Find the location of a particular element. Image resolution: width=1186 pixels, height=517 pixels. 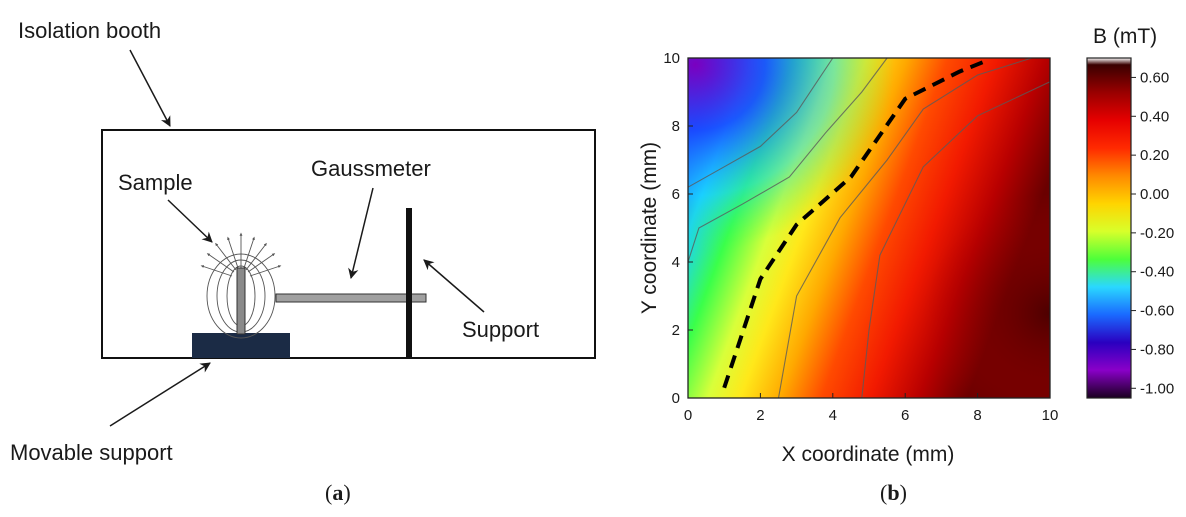

label-support: Support is located at coordinates (500, 329).